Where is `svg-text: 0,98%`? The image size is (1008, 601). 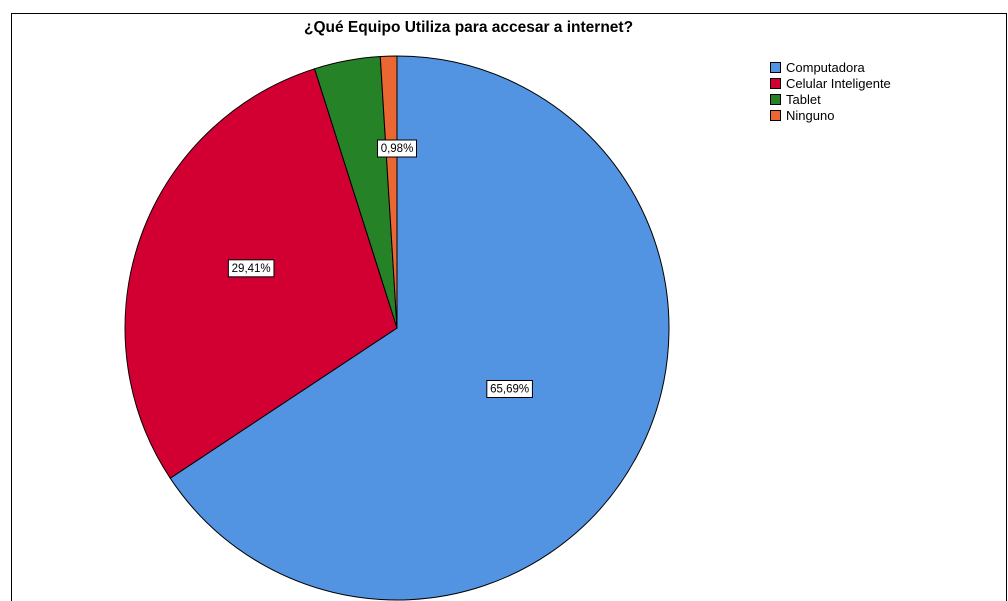
svg-text: 0,98% is located at coordinates (397, 149).